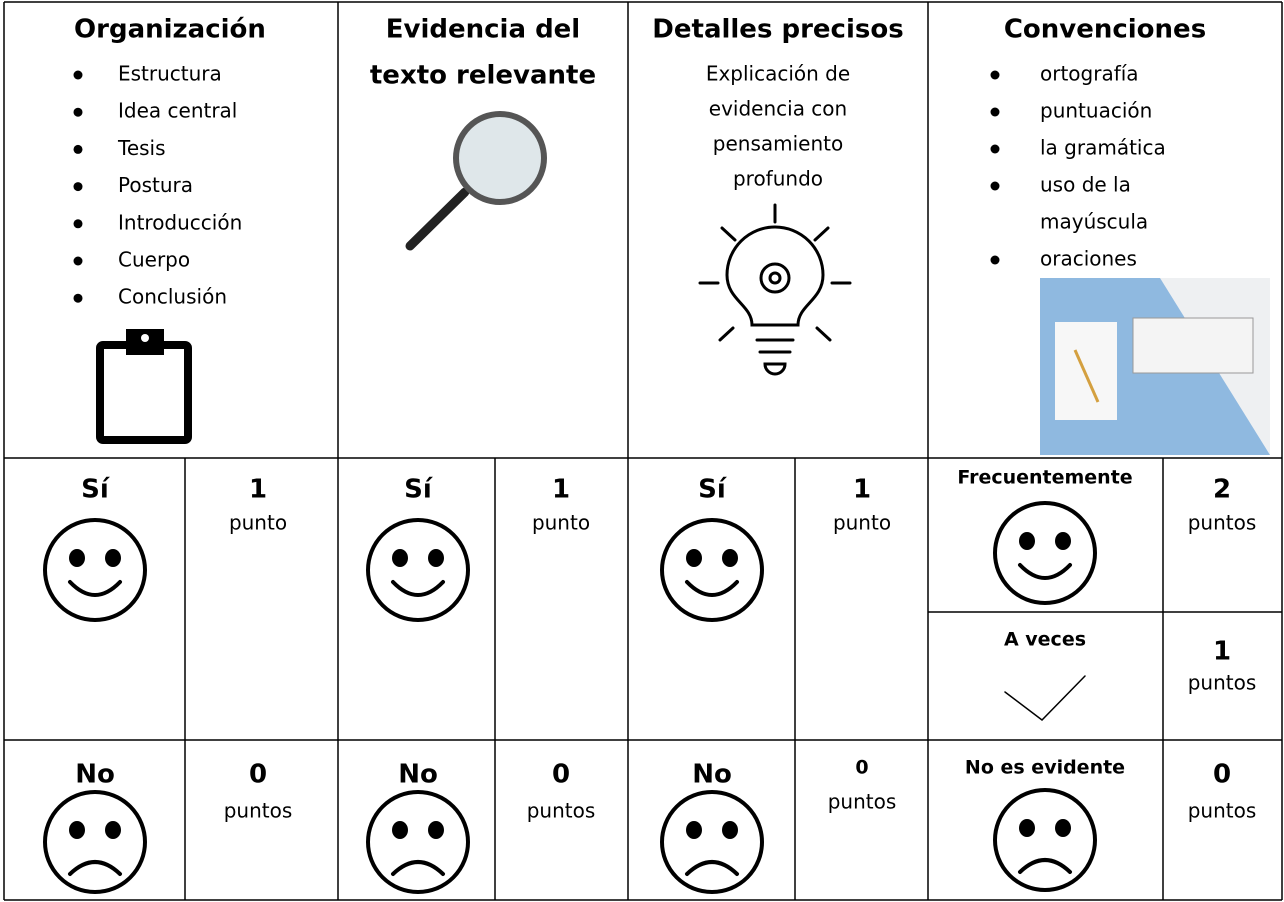 Image resolution: width=1284 pixels, height=902 pixels. What do you see at coordinates (172, 297) in the screenshot?
I see `list-item: Conclusión` at bounding box center [172, 297].